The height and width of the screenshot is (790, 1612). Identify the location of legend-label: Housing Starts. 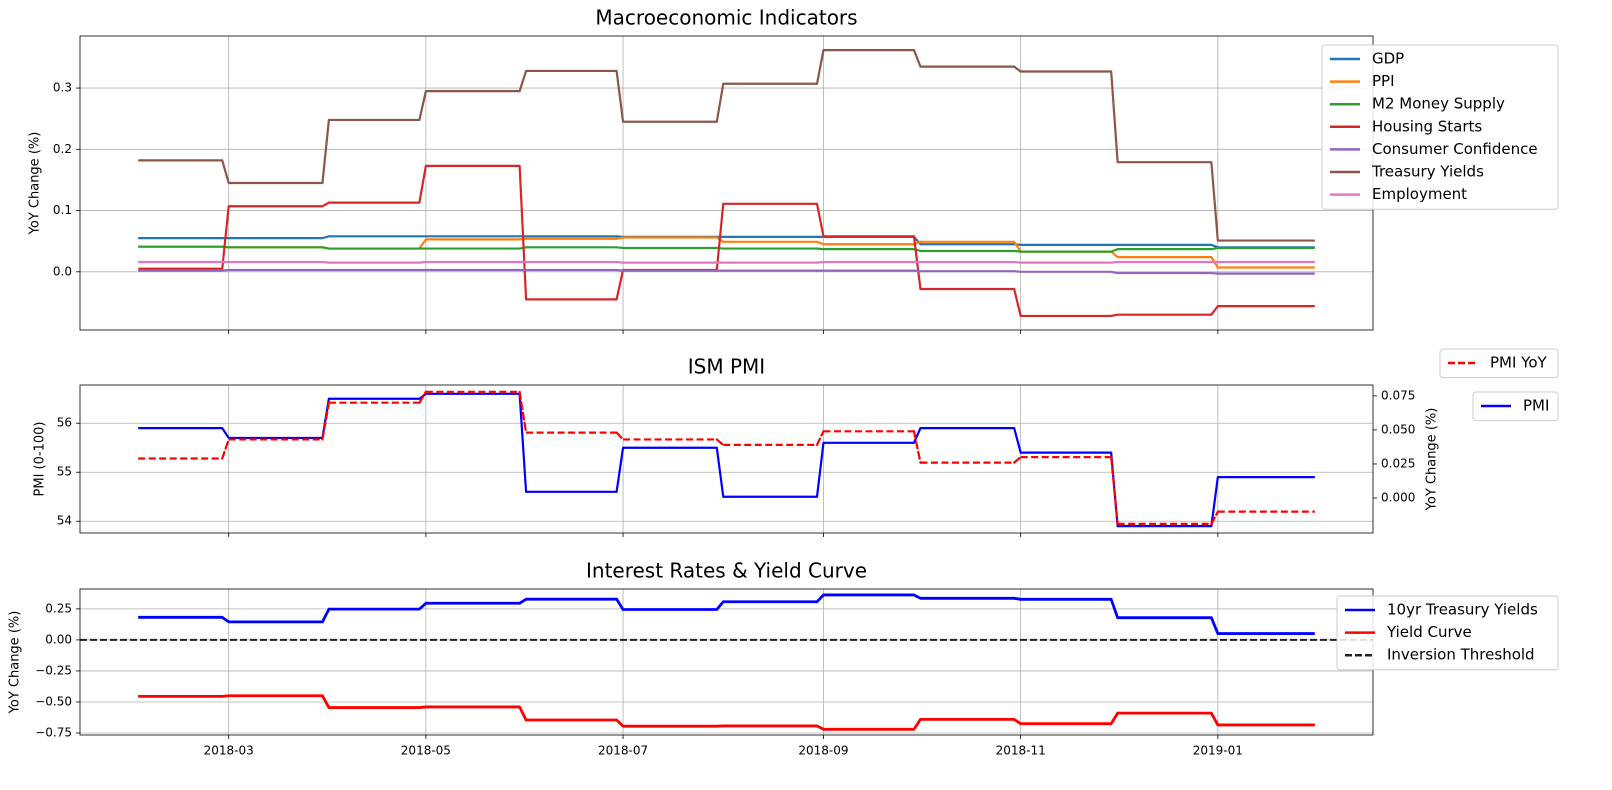
(1427, 126).